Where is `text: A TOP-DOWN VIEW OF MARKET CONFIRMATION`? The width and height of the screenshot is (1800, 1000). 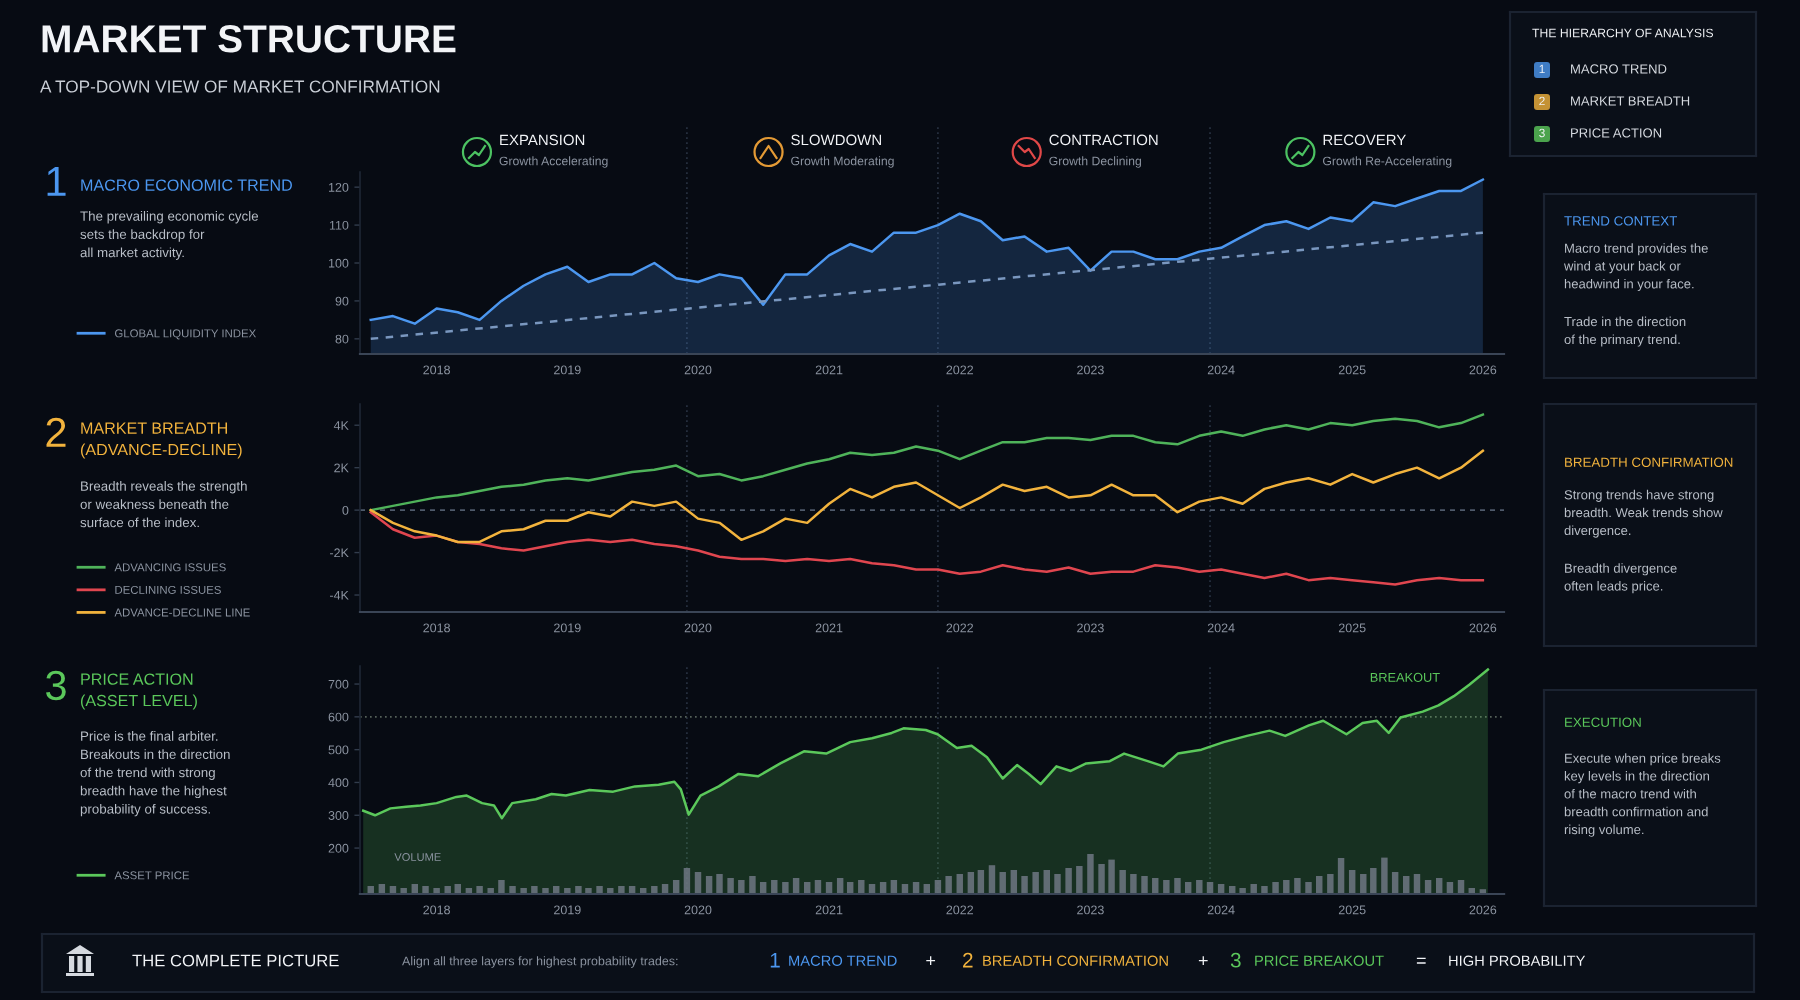
text: A TOP-DOWN VIEW OF MARKET CONFIRMATION is located at coordinates (240, 86).